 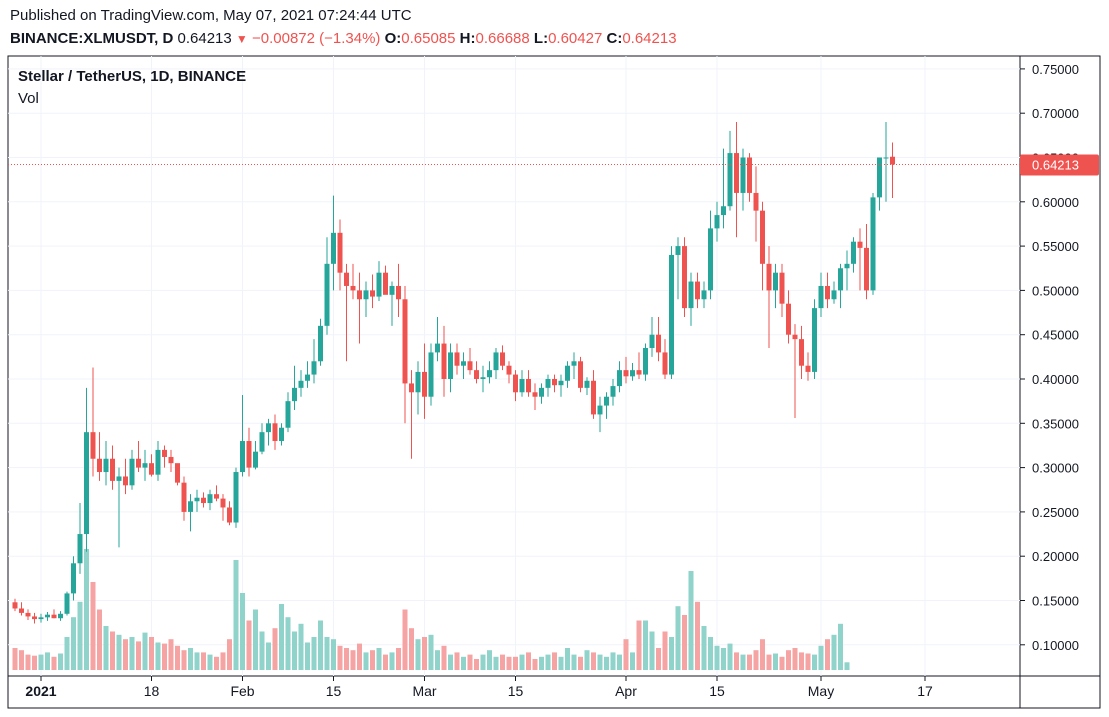 I want to click on y-tick-label: 0.45000, so click(x=1055, y=335).